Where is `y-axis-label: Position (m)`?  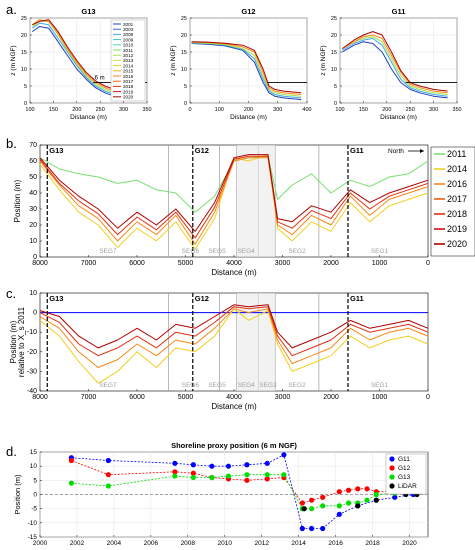 y-axis-label: Position (m) is located at coordinates (17, 494).